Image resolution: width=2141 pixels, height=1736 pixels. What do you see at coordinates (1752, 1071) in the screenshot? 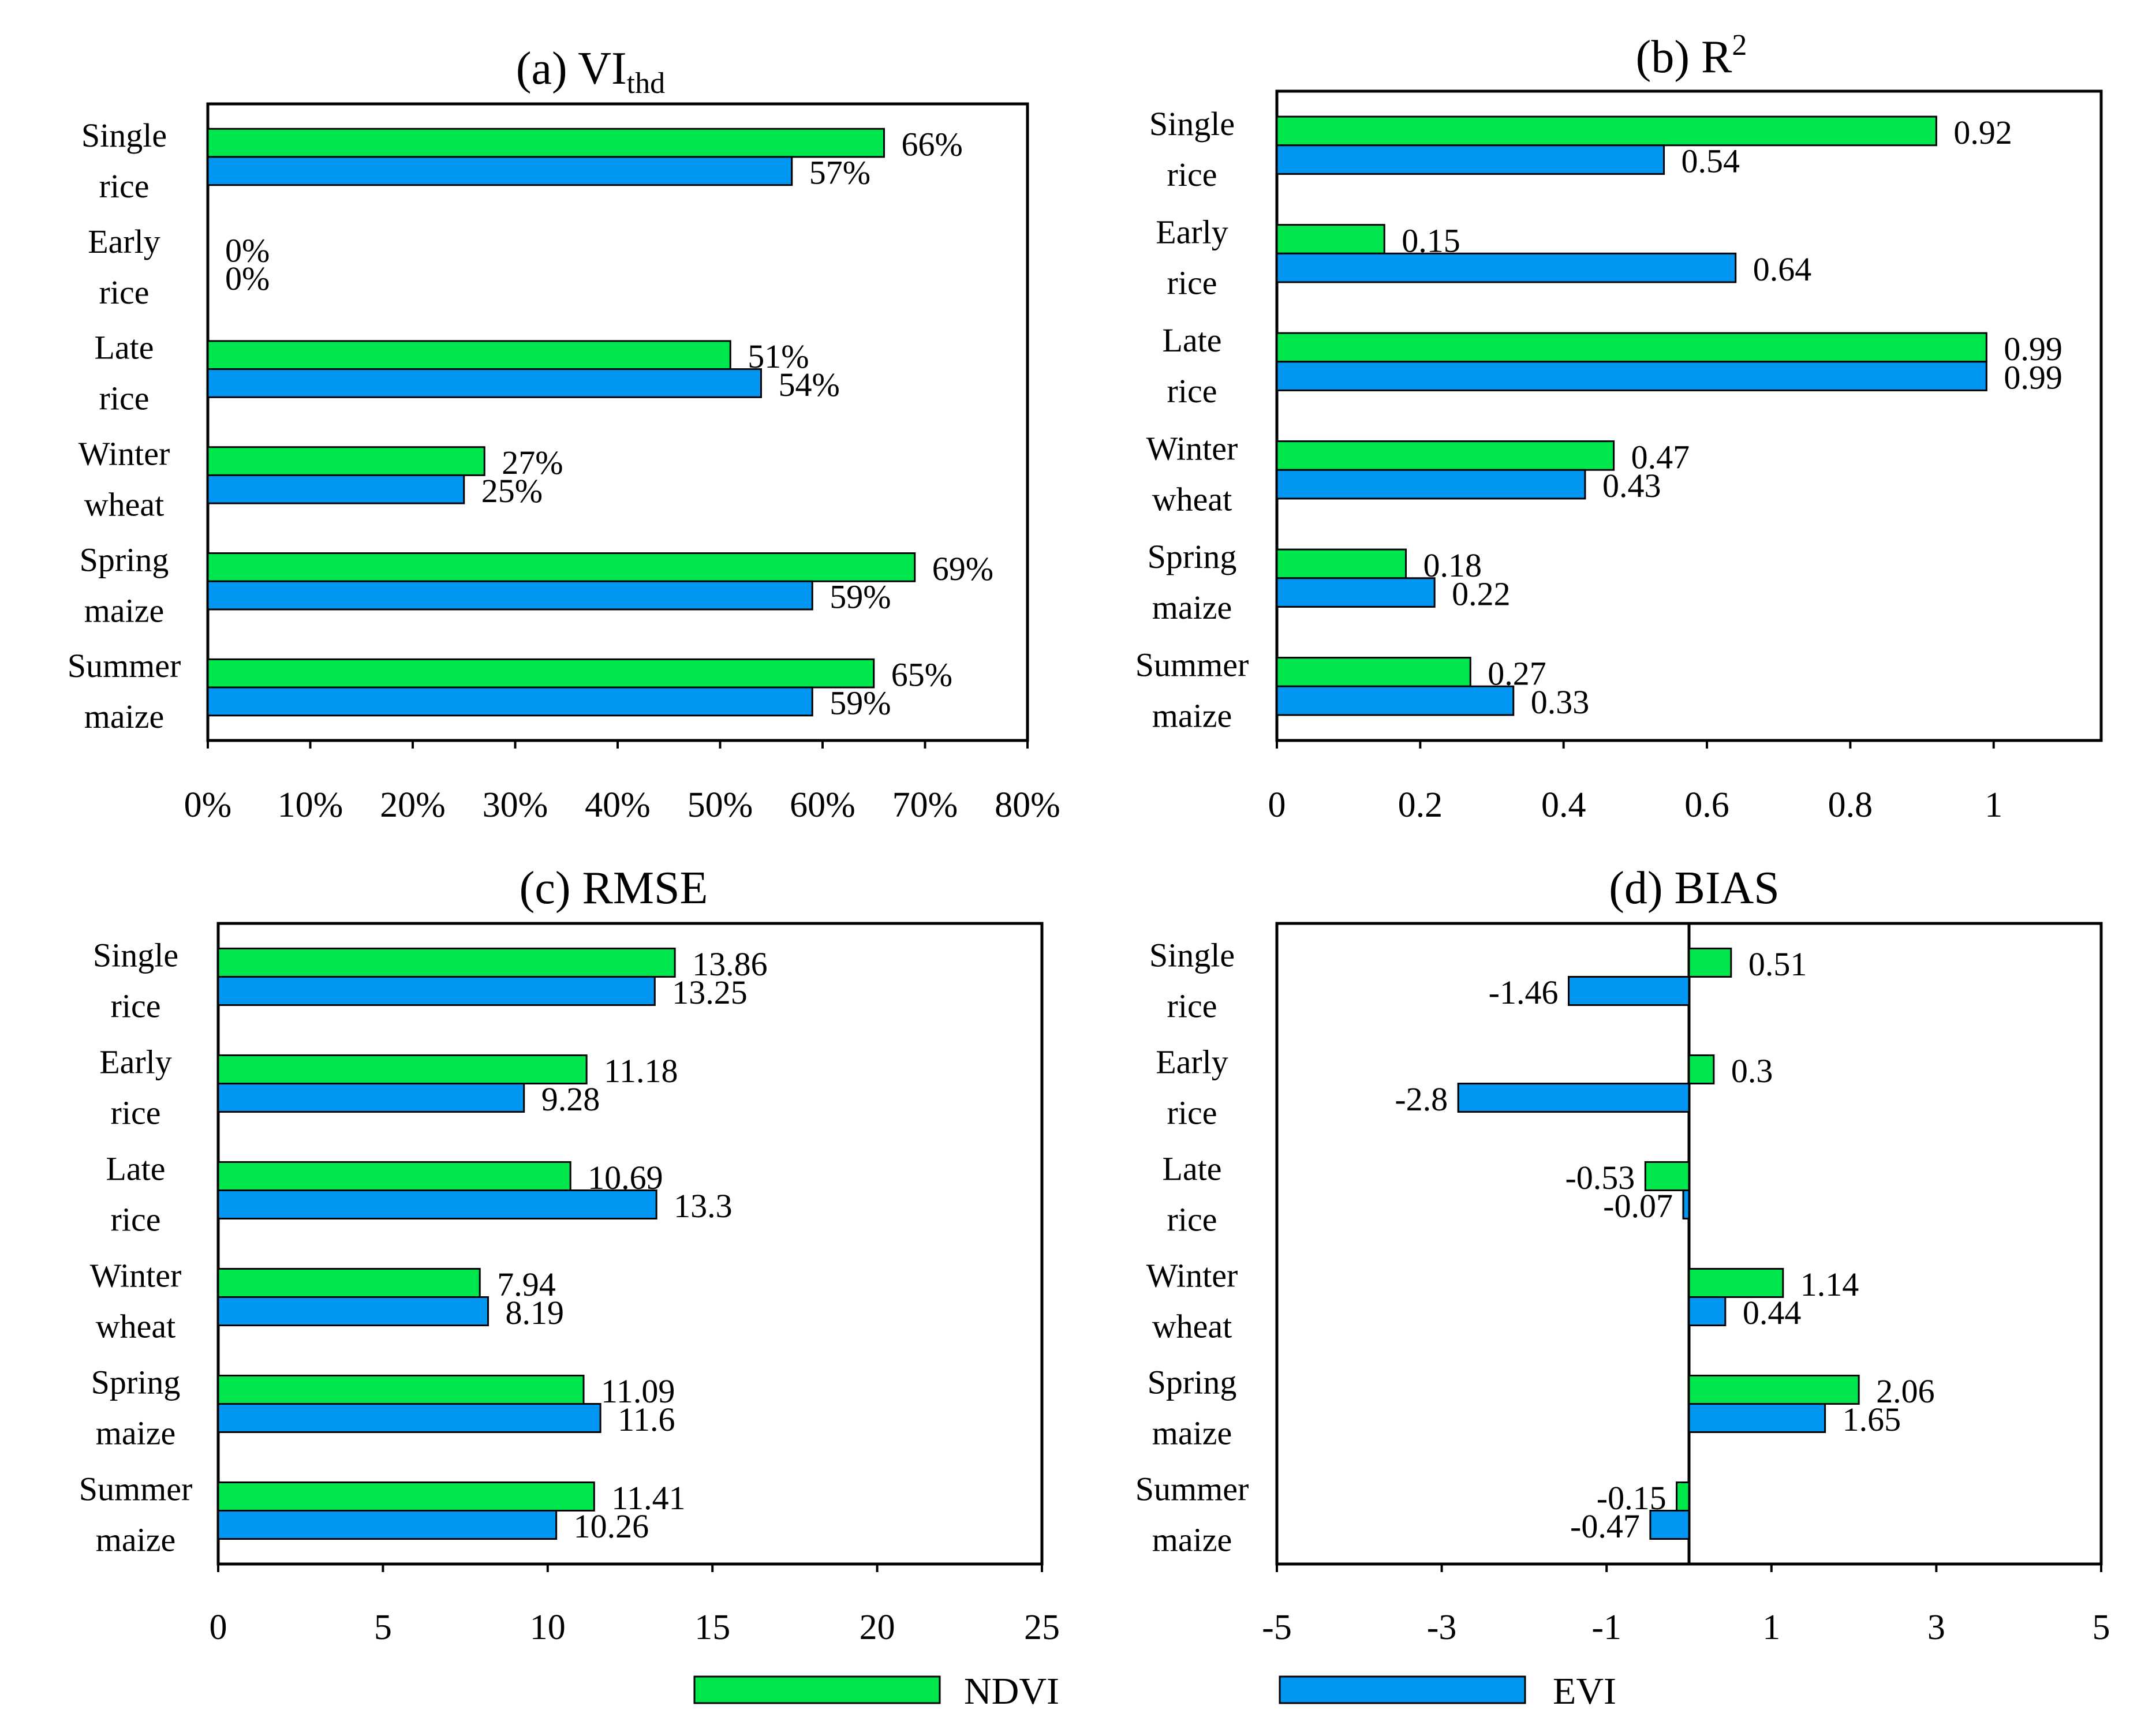
I see `ndvi-value-label: 0.3` at bounding box center [1752, 1071].